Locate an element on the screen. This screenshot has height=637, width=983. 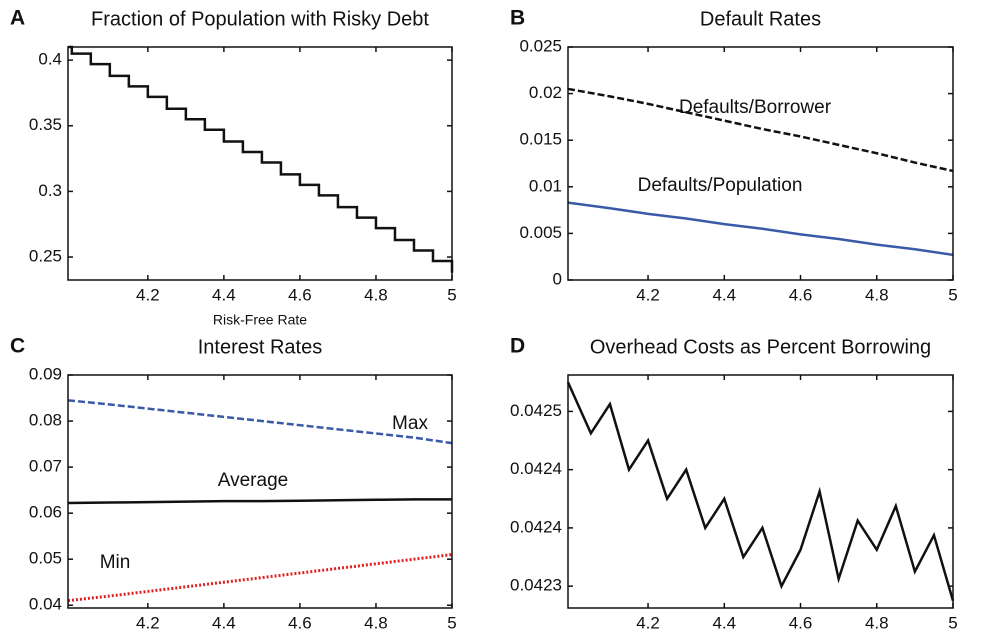
y-tick-label: 0.01 is located at coordinates (545, 185).